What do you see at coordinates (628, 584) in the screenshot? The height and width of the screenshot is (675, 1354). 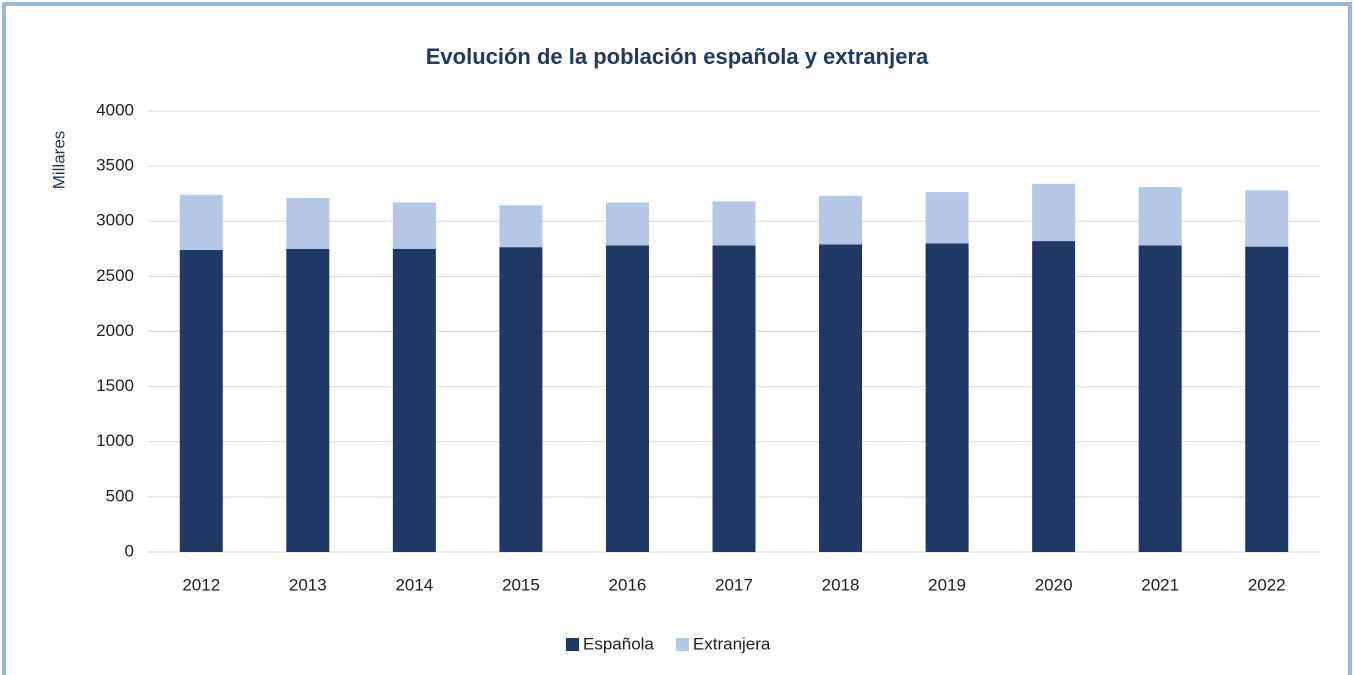 I see `x-tick-label: 2016` at bounding box center [628, 584].